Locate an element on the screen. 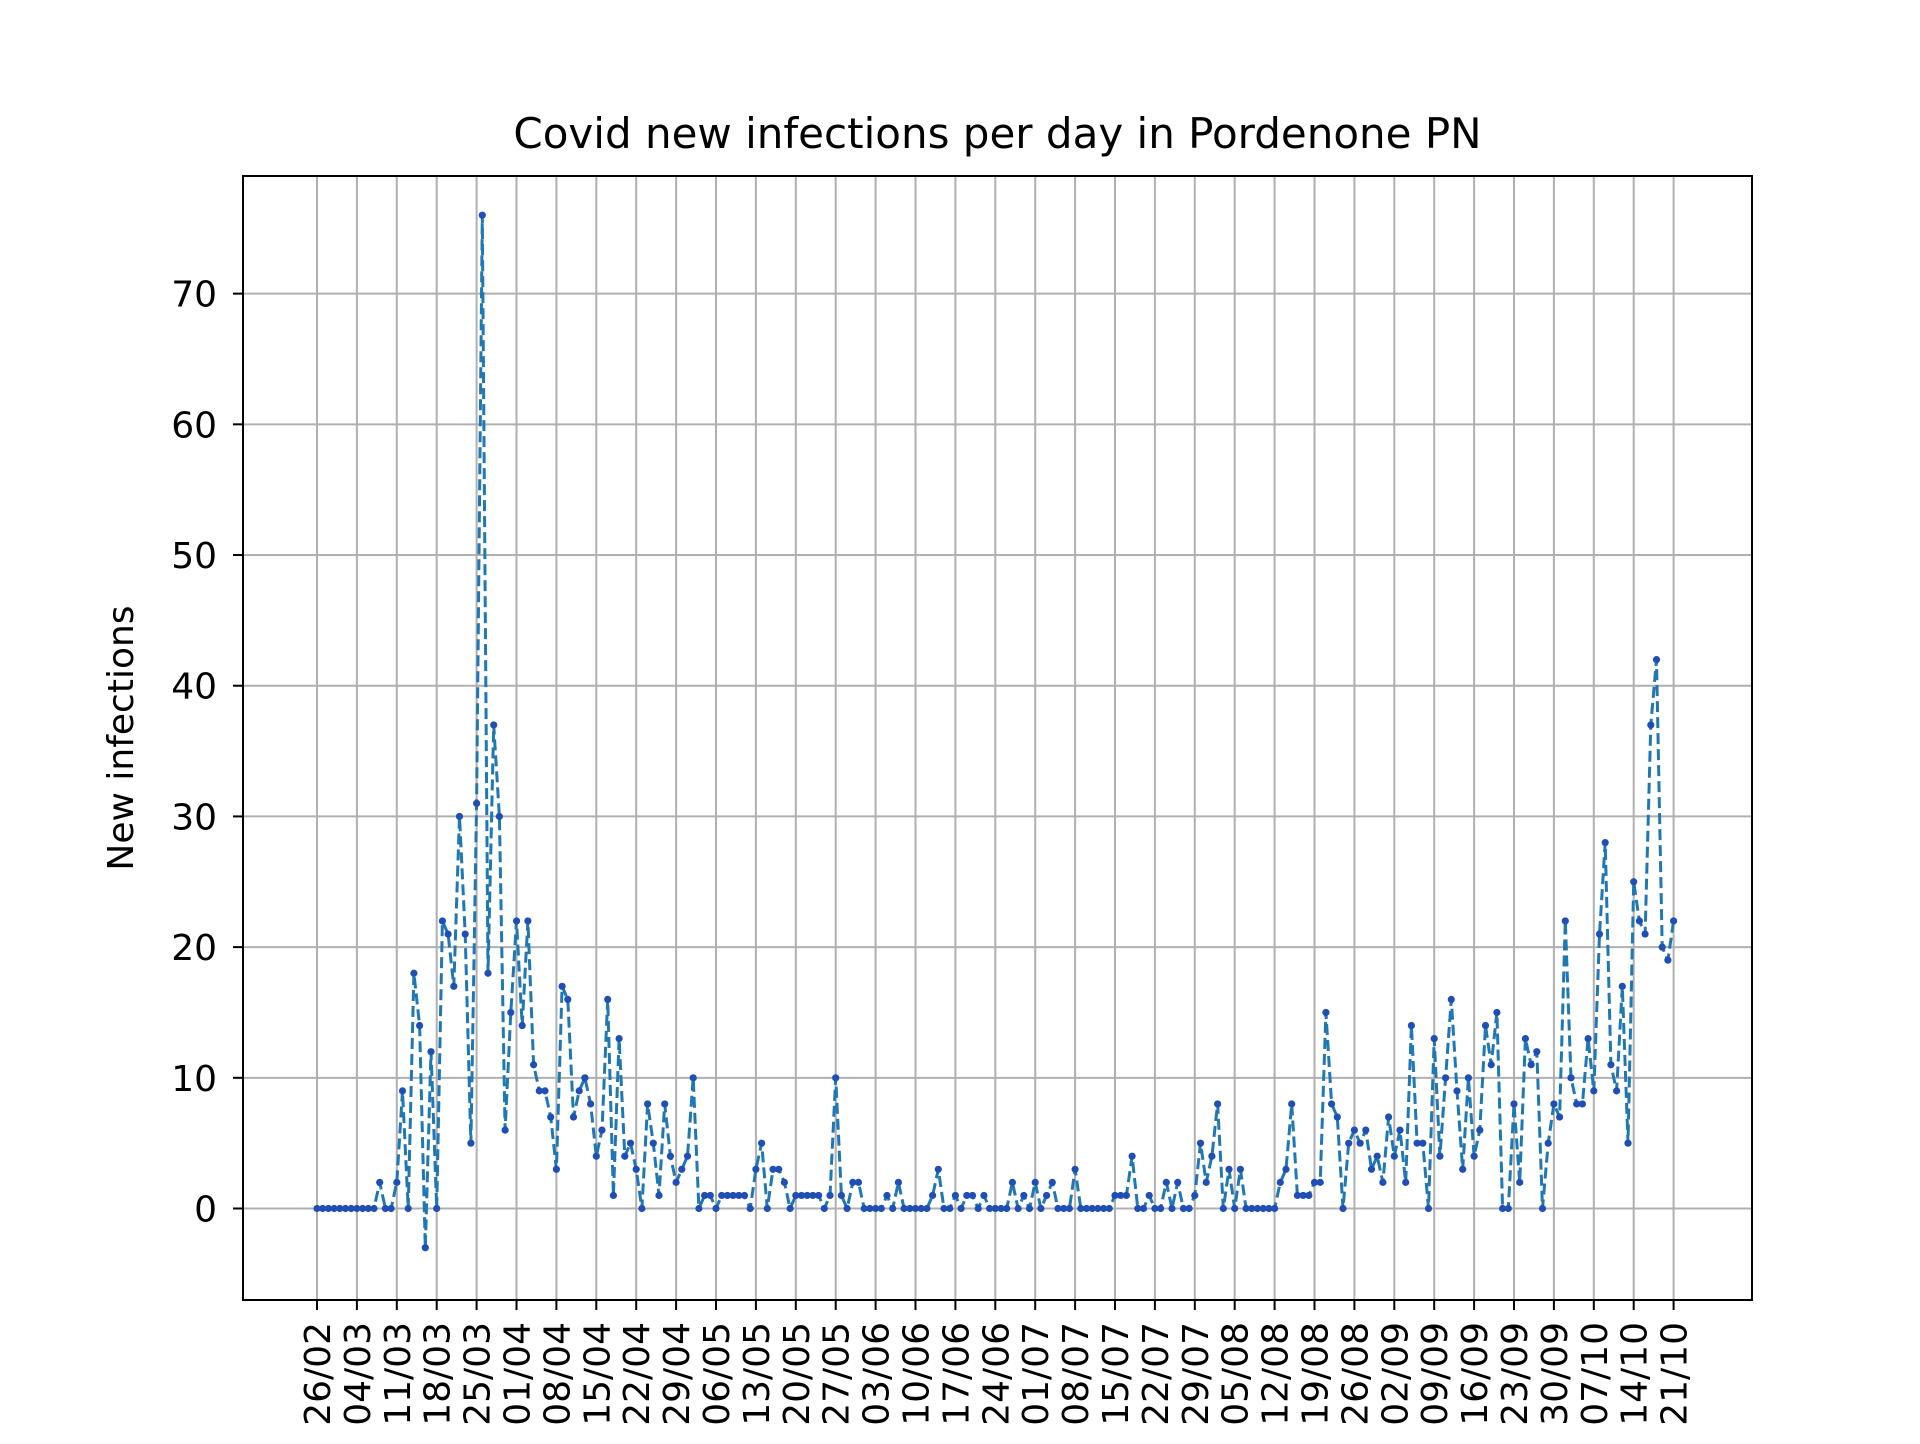 Image resolution: width=1920 pixels, height=1444 pixels. y-tick-label: 30 is located at coordinates (194, 817).